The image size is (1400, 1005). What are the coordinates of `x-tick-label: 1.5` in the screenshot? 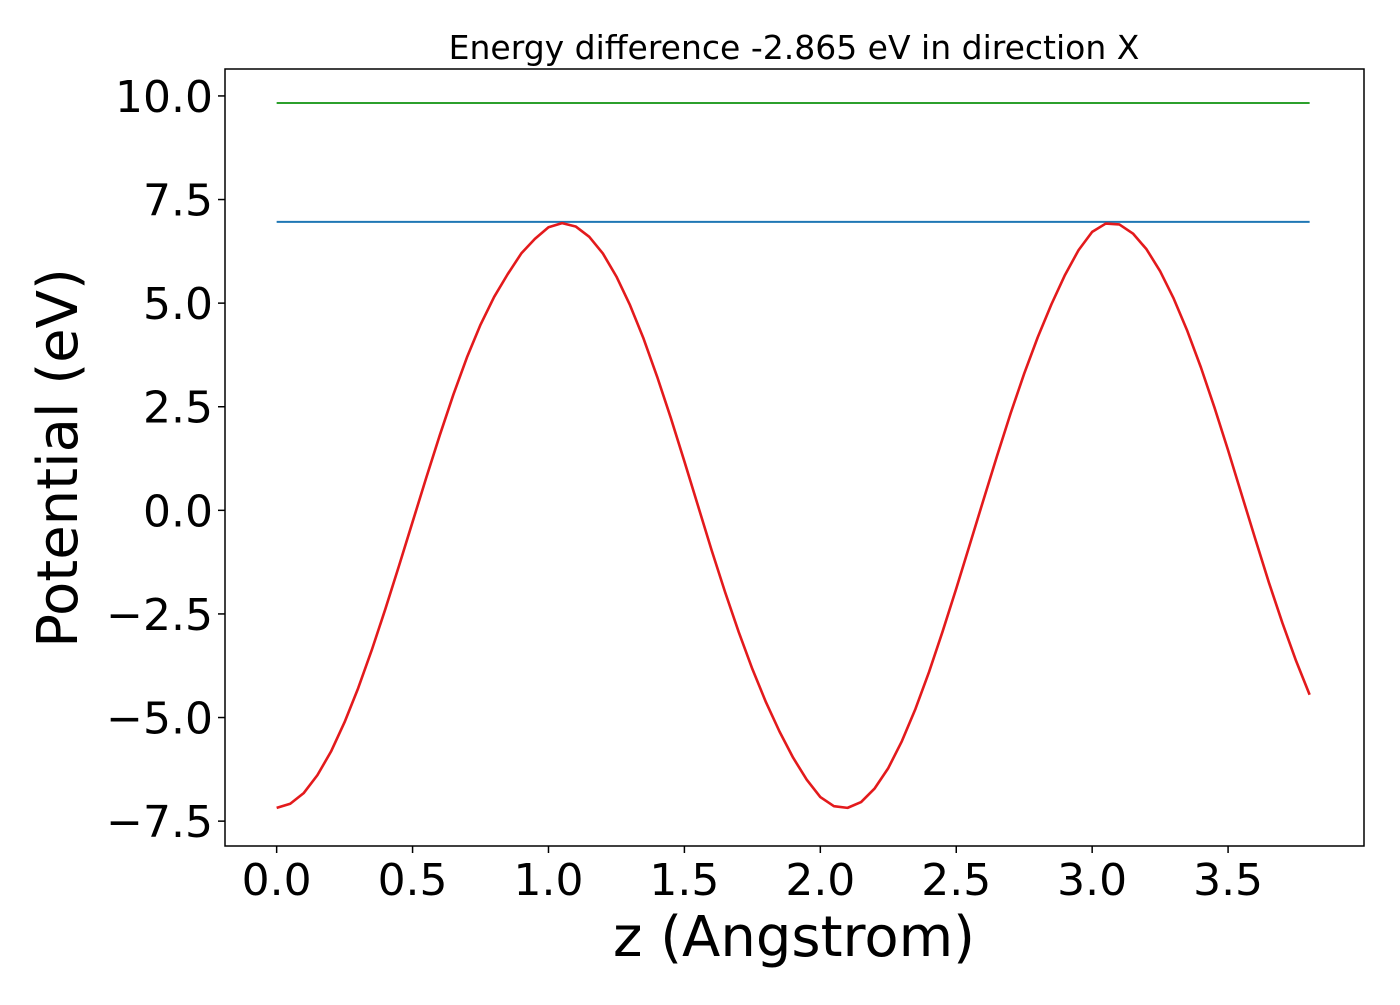 It's located at (684, 880).